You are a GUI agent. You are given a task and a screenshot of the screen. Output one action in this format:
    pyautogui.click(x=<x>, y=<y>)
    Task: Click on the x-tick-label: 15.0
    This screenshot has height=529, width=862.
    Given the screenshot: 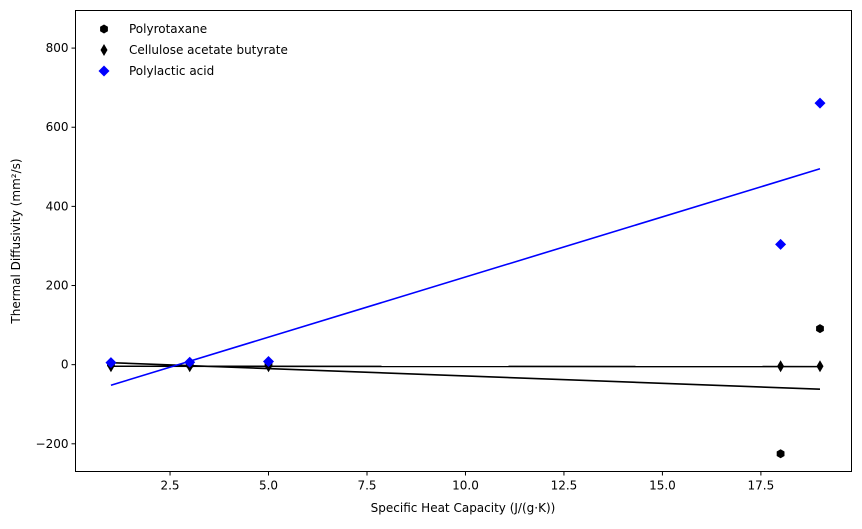 What is the action you would take?
    pyautogui.click(x=662, y=486)
    